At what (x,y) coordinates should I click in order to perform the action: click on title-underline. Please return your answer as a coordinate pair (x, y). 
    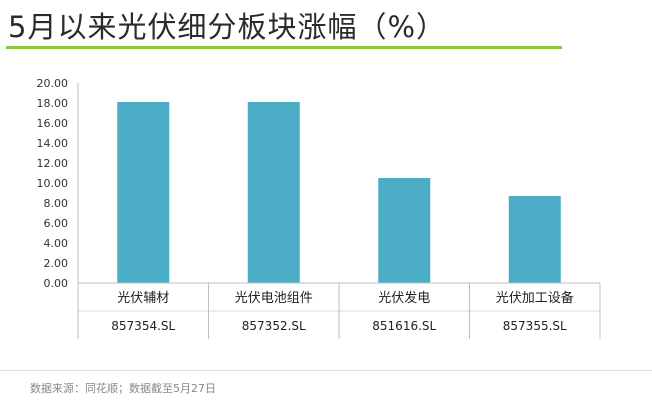
    Looking at the image, I should click on (284, 47).